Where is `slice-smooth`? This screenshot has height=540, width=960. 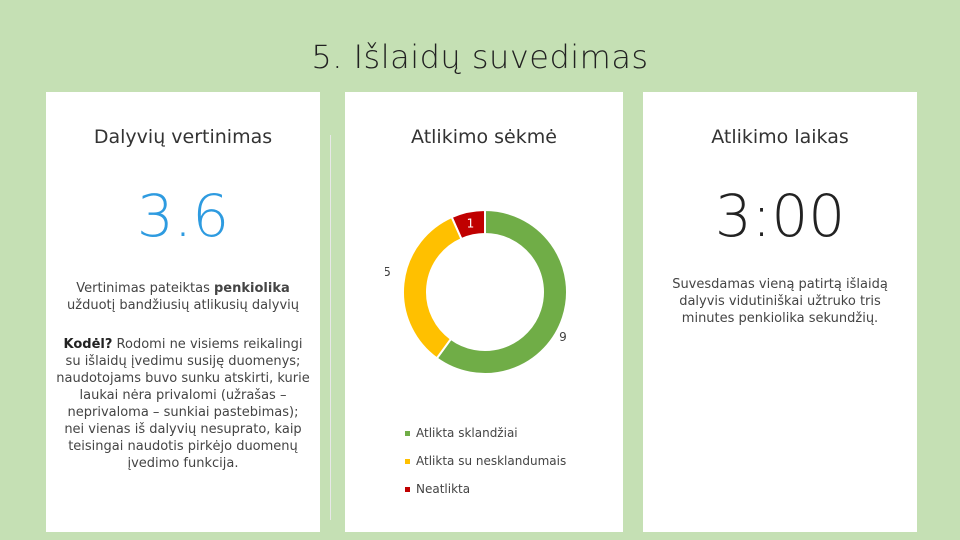 slice-smooth is located at coordinates (501, 291).